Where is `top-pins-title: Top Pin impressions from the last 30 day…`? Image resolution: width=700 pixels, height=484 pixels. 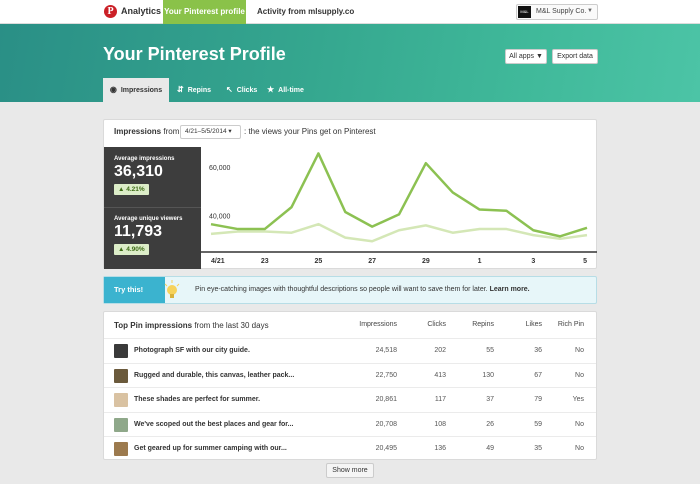 top-pins-title: Top Pin impressions from the last 30 day… is located at coordinates (191, 325).